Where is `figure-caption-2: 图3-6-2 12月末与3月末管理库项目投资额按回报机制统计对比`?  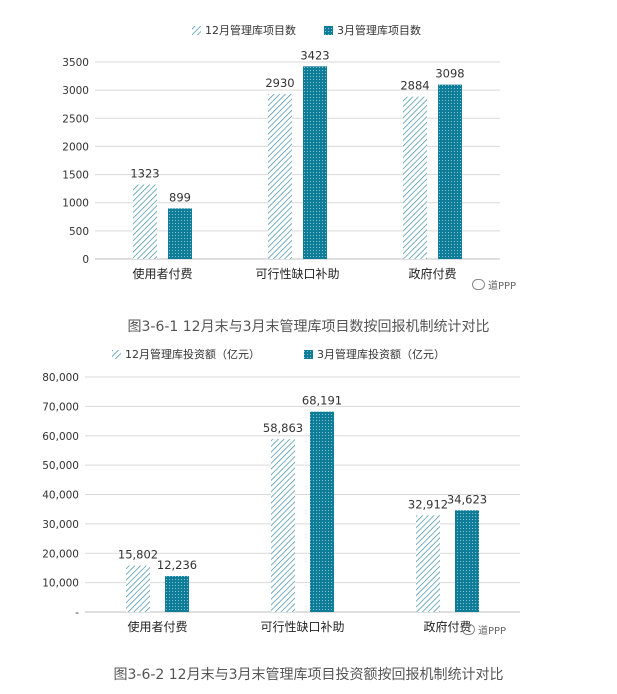 figure-caption-2: 图3-6-2 12月末与3月末管理库项目投资额按回报机制统计对比 is located at coordinates (308, 675).